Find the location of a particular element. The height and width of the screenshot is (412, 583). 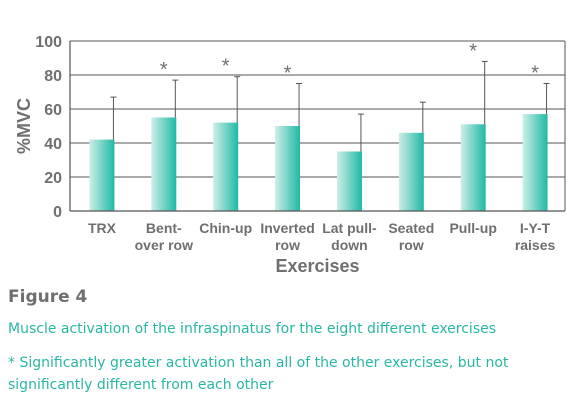

x-tick-label-line: down is located at coordinates (349, 245).